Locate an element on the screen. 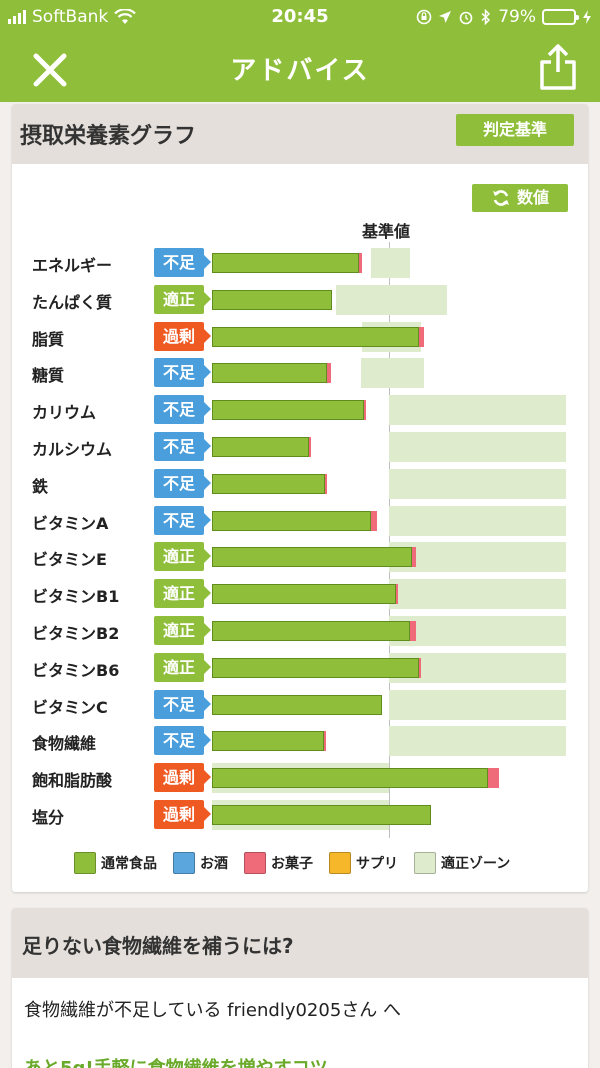  value-button-label: 数値 is located at coordinates (532, 197).